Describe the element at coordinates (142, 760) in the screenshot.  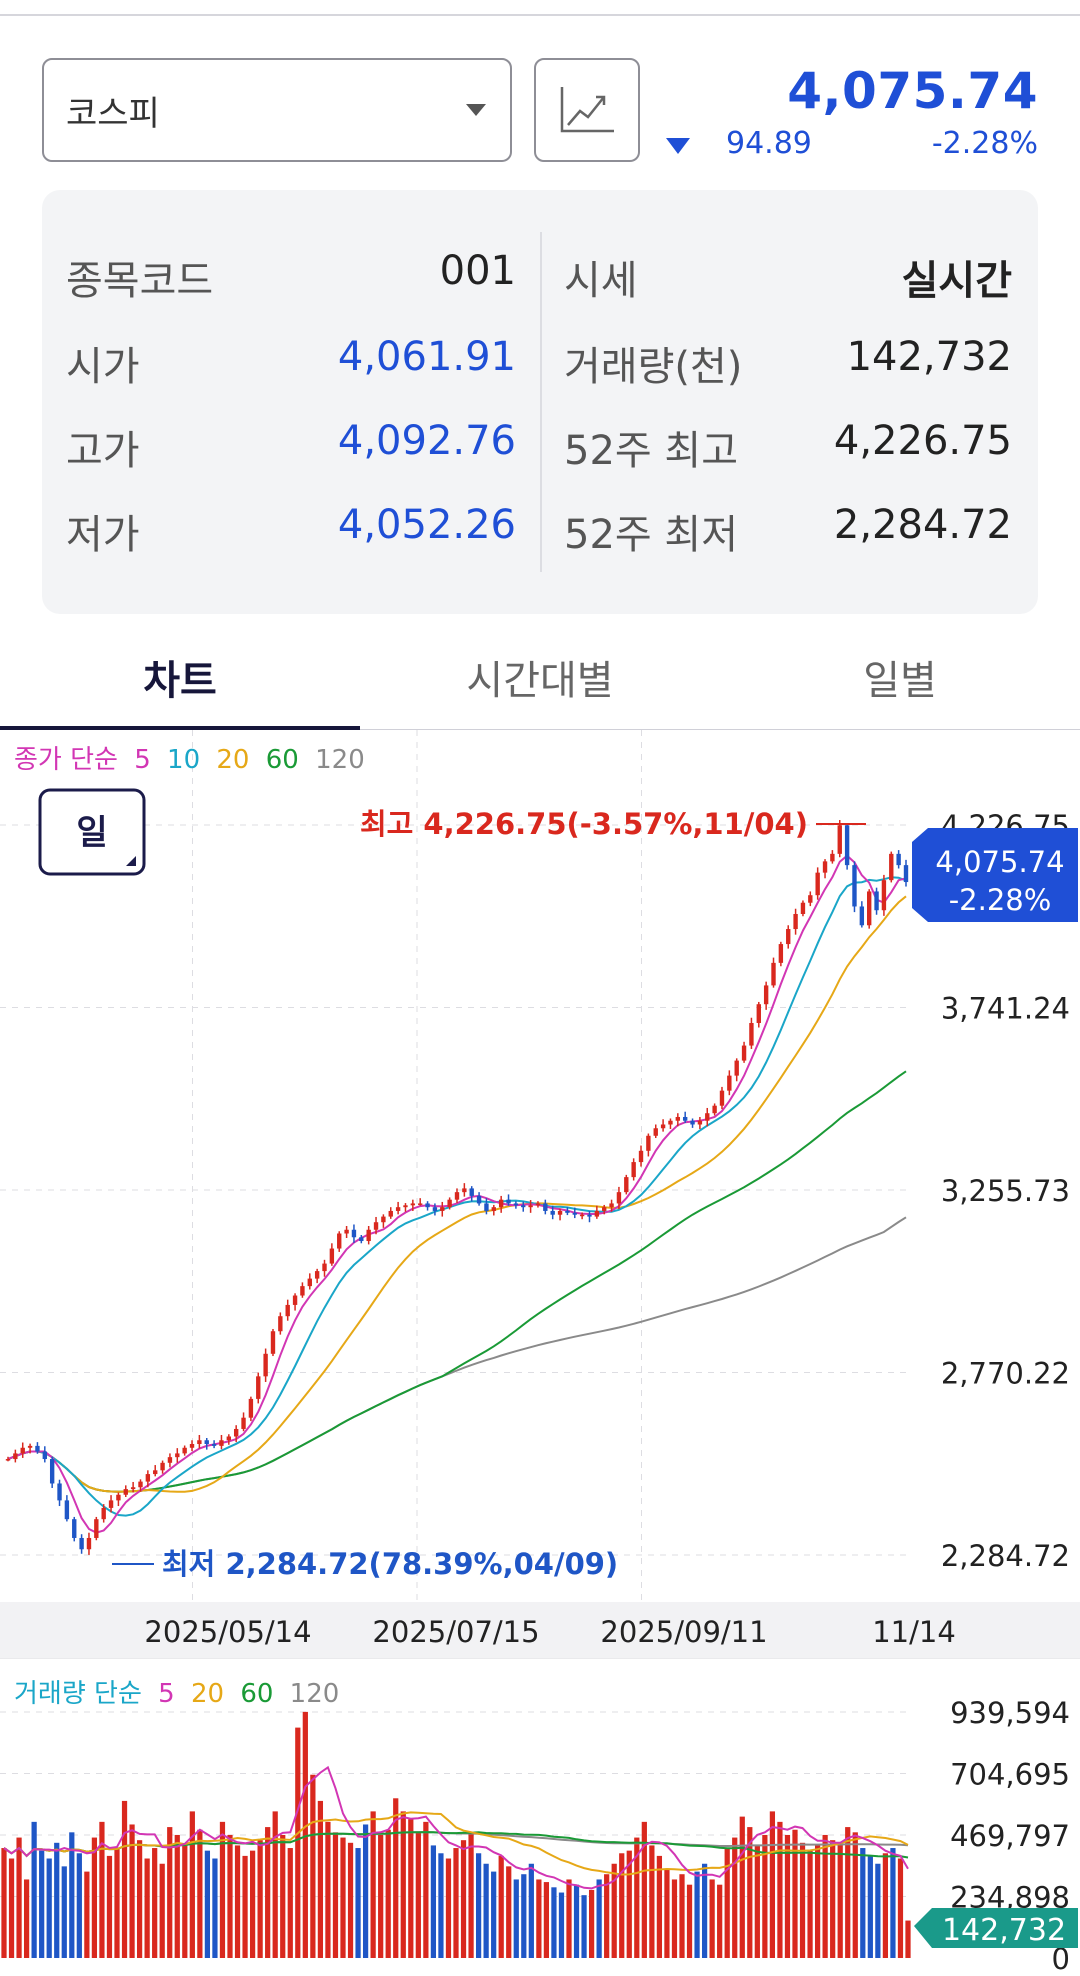
I see `legend-ma5: 5` at that location.